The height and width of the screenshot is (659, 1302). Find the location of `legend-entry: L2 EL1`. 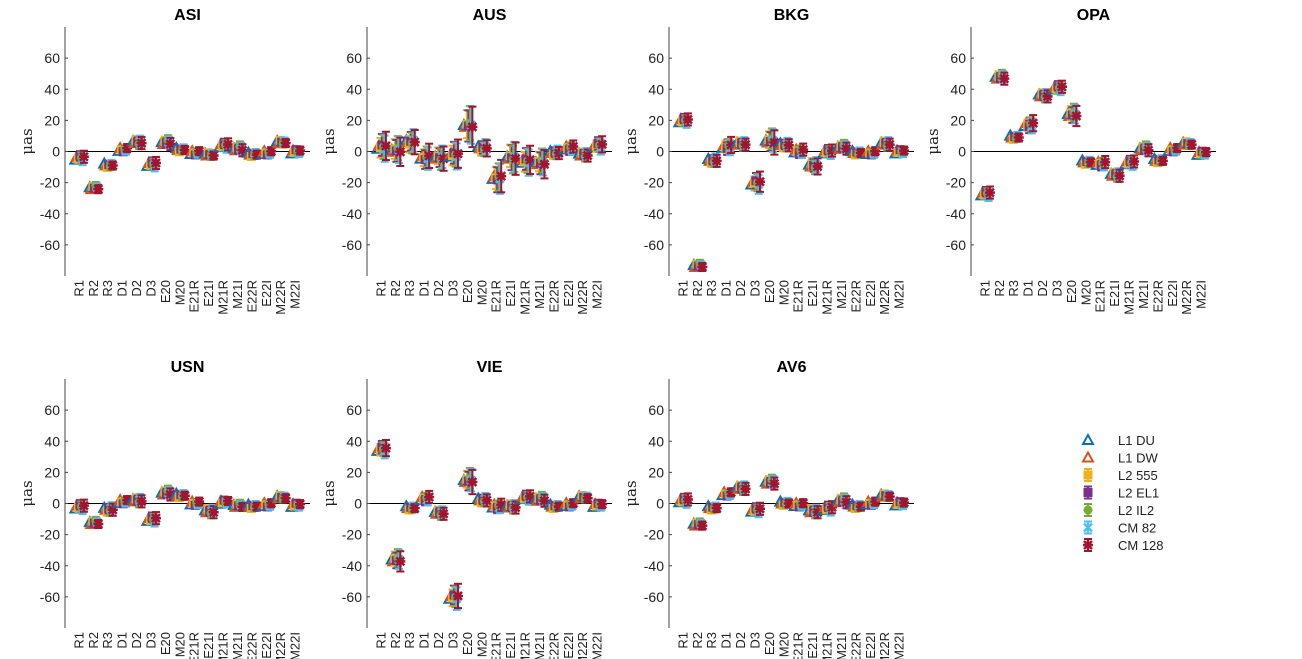

legend-entry: L2 EL1 is located at coordinates (1121, 493).